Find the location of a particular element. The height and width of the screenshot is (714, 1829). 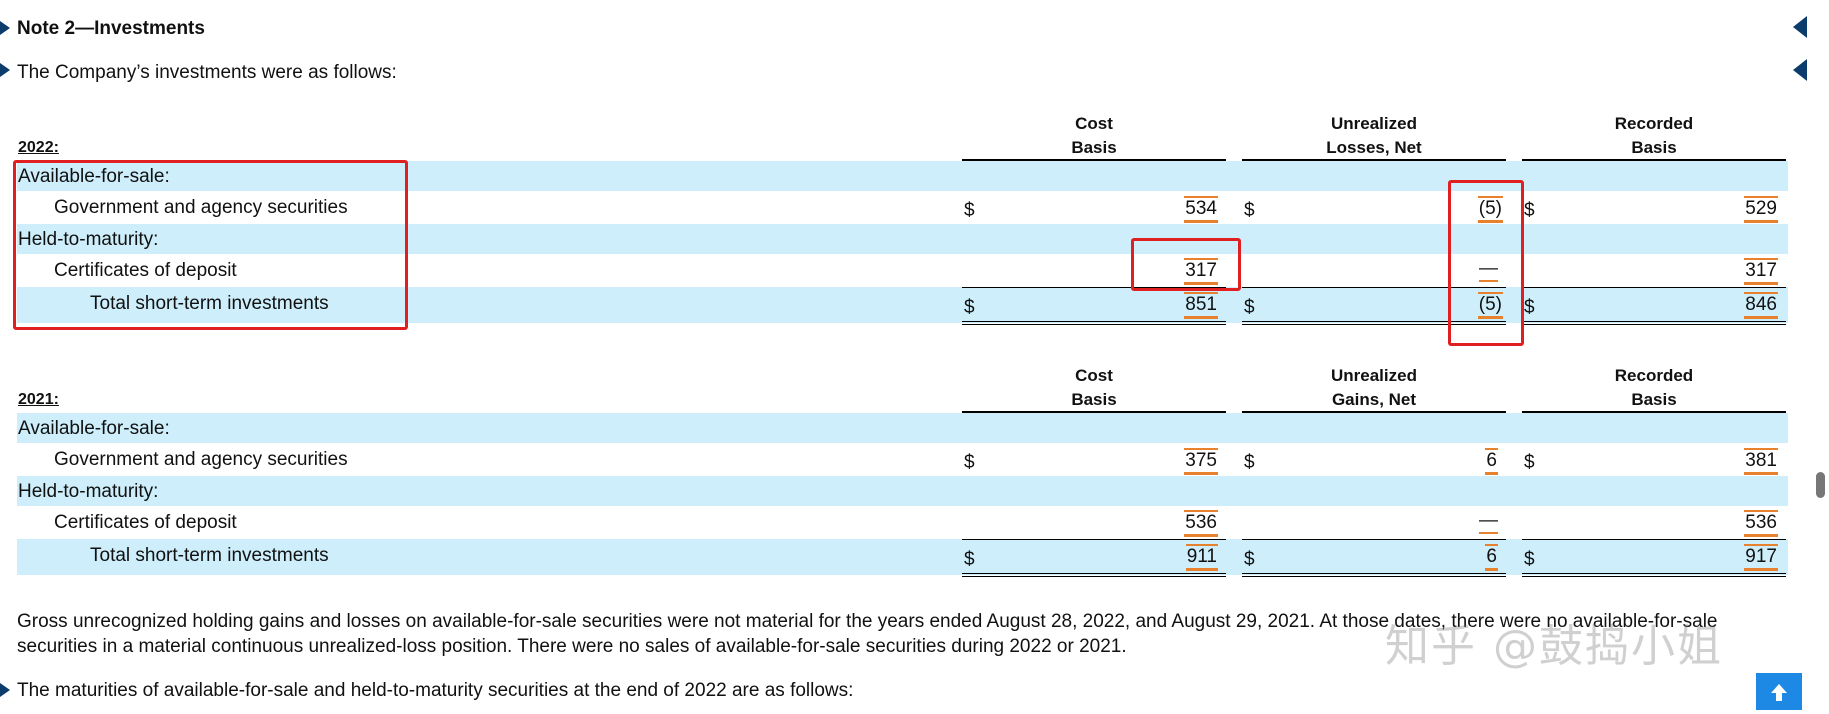

column-header: Unrealized Gains, Net is located at coordinates (1374, 387).